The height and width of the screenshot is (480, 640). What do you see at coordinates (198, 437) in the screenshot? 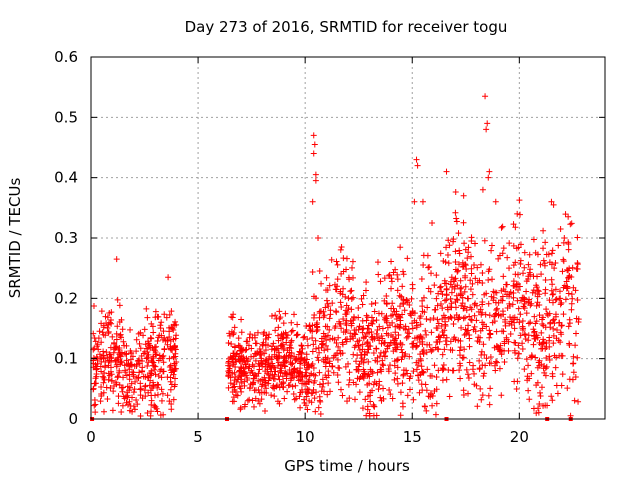
I see `x-tick-label: 5` at bounding box center [198, 437].